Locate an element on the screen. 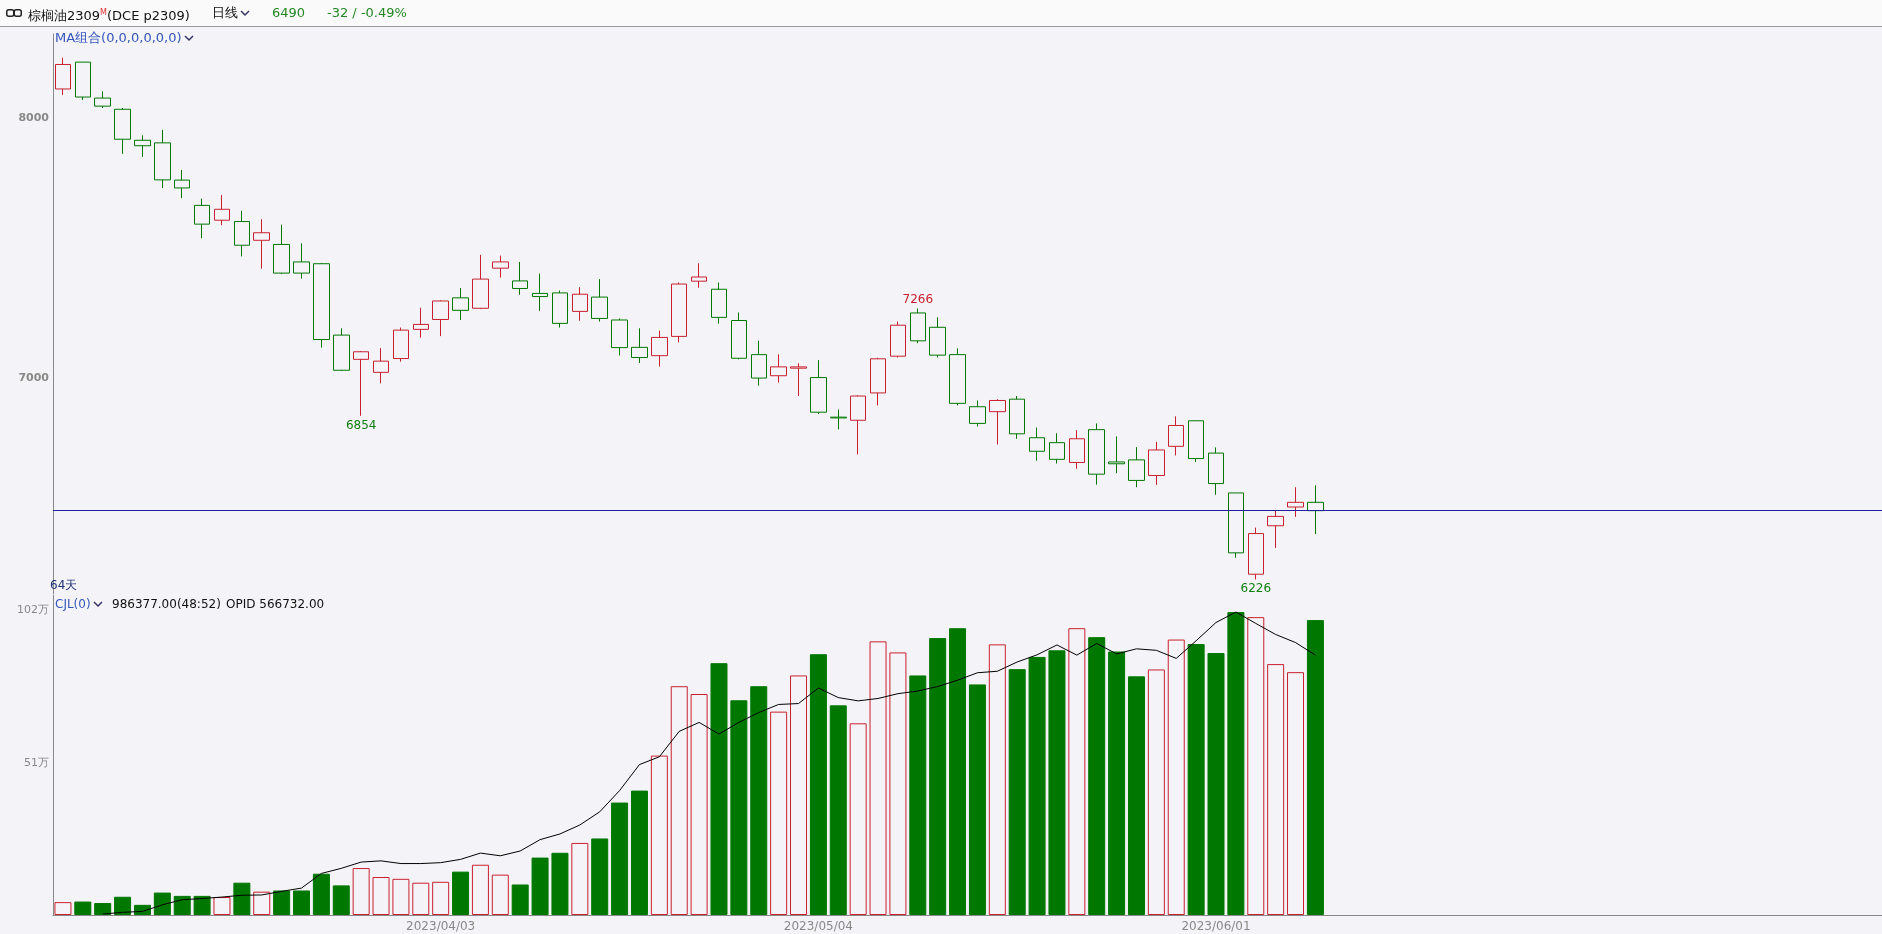 This screenshot has height=934, width=1882. y-tick-label: 7000 is located at coordinates (34, 378).